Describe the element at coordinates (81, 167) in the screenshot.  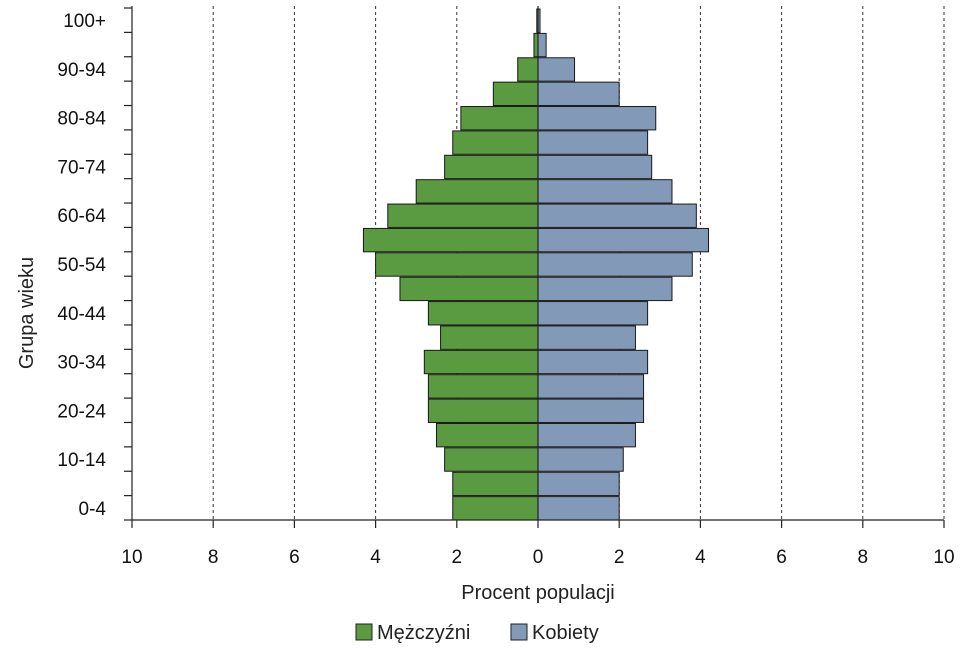
I see `y-tick-label: 70-74` at that location.